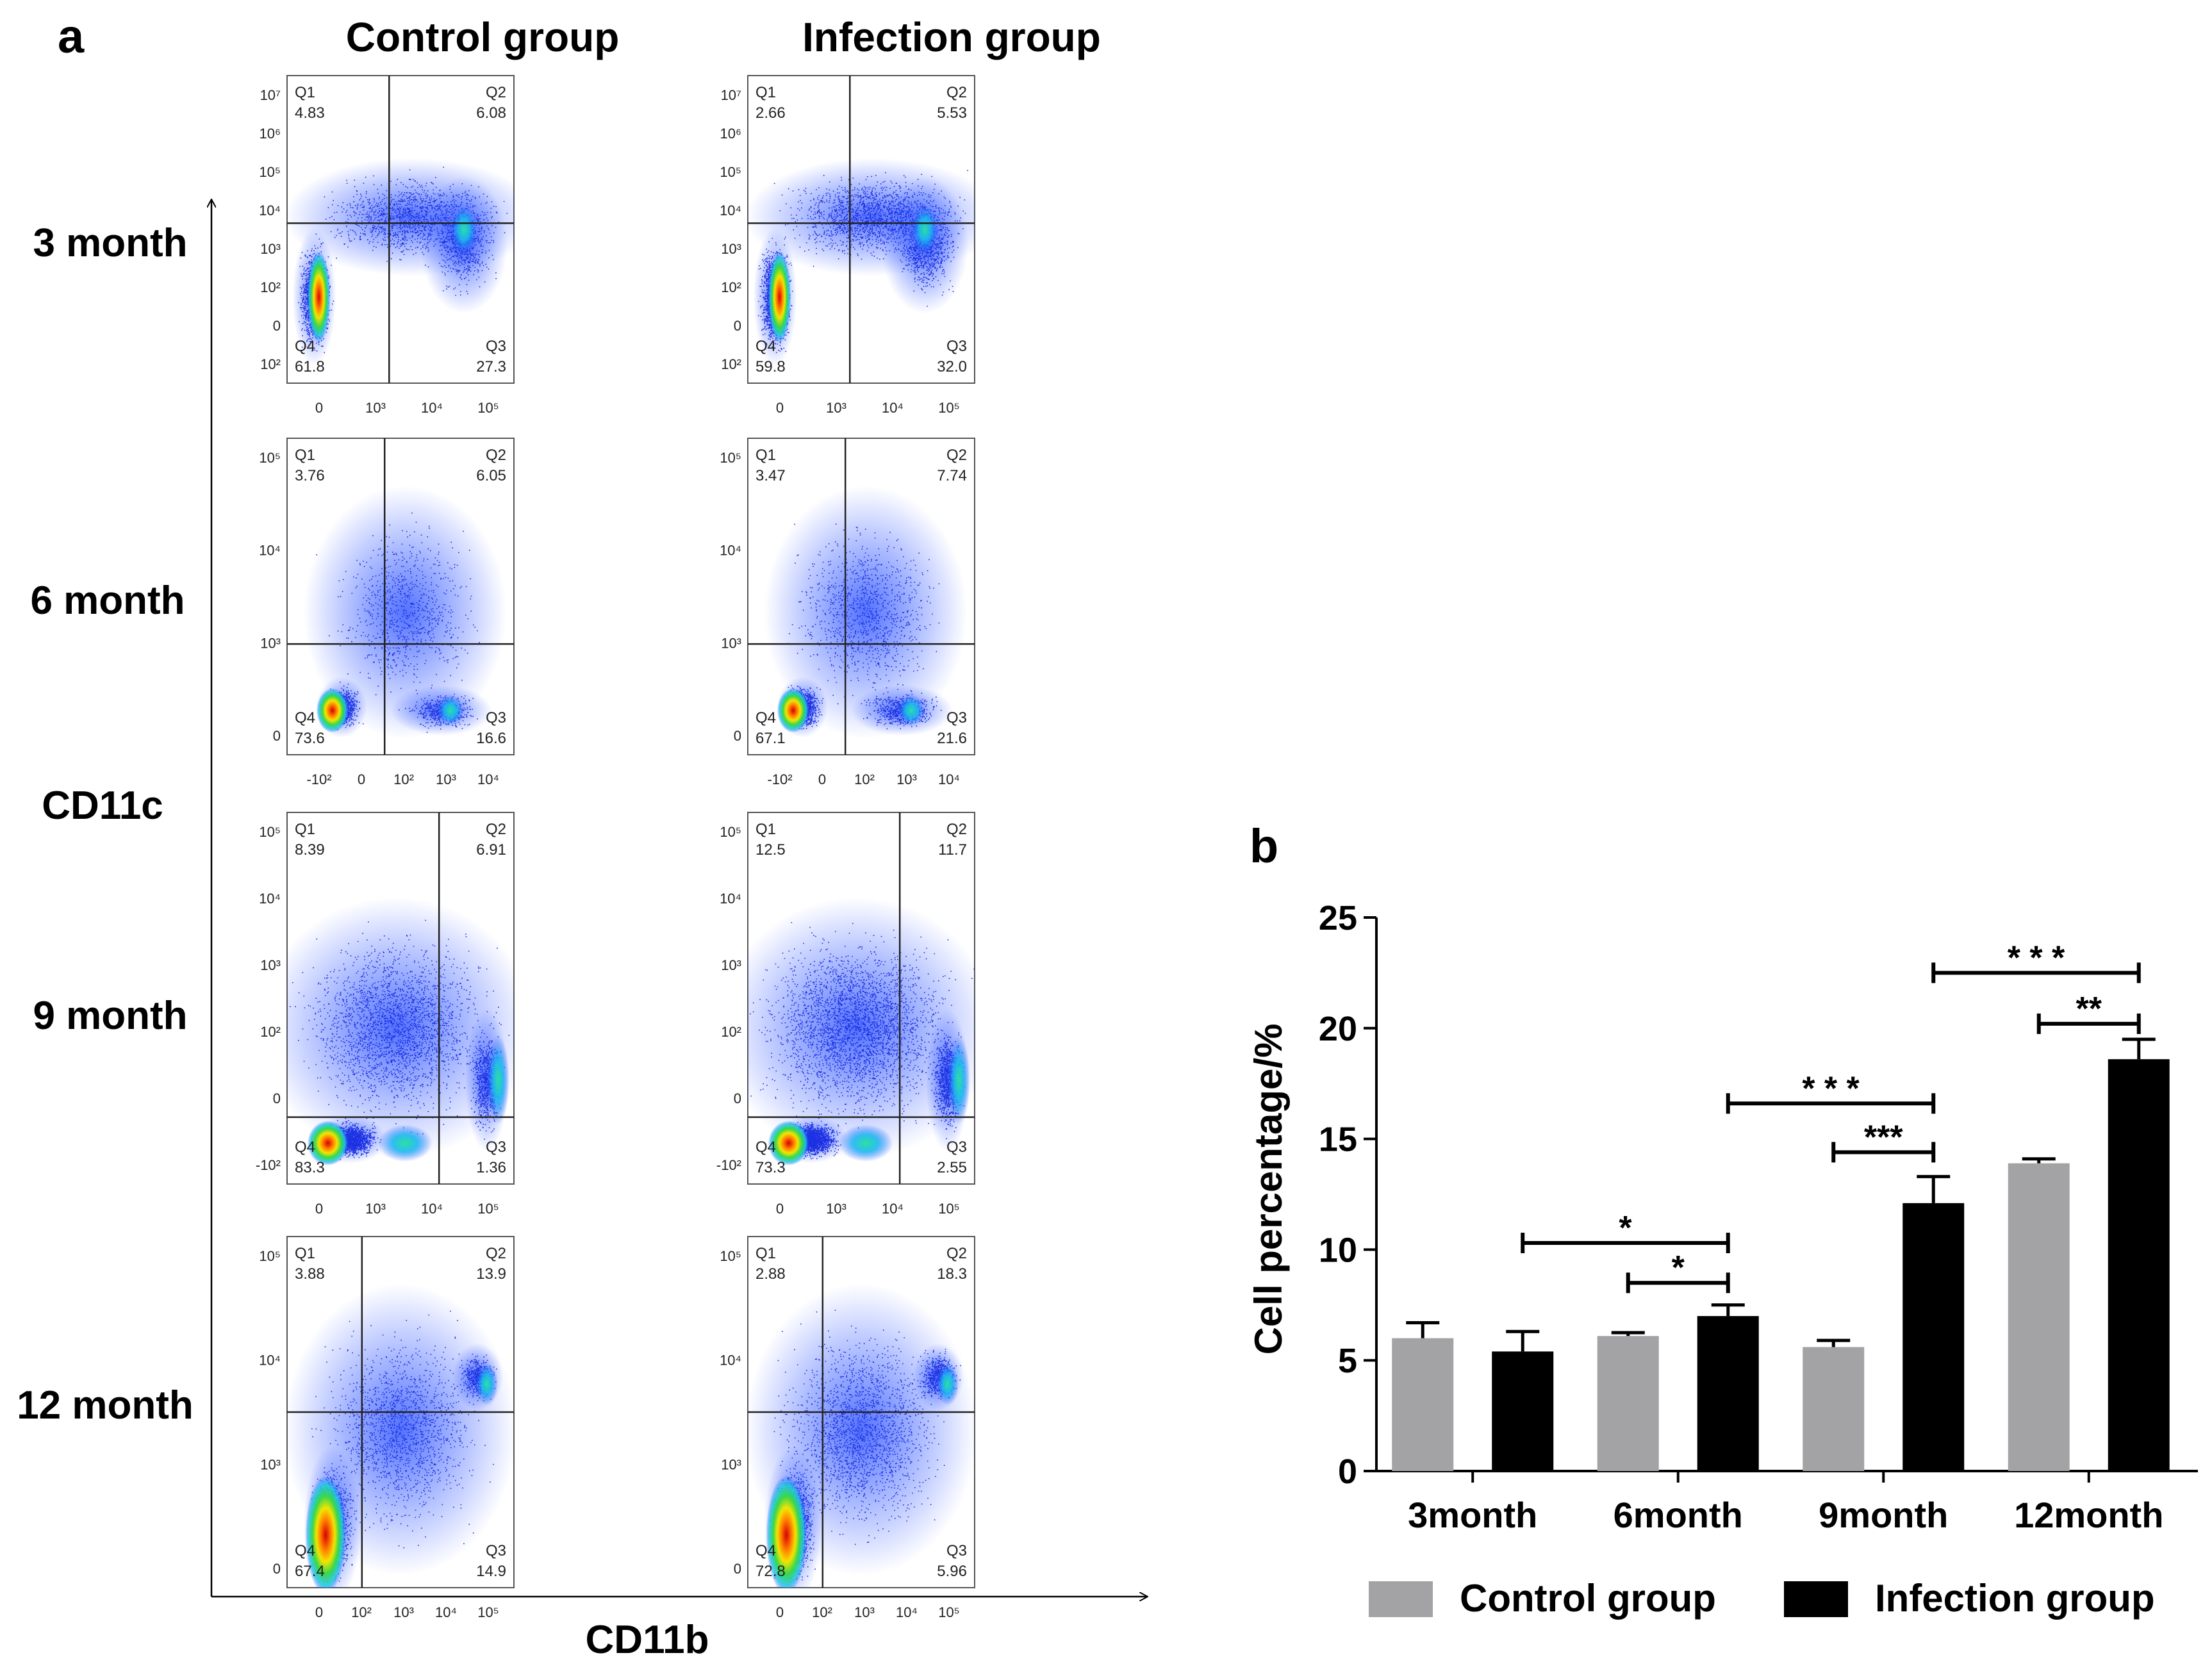 Image resolution: width=2212 pixels, height=1678 pixels. I want to click on bar-control-6month, so click(1628, 1403).